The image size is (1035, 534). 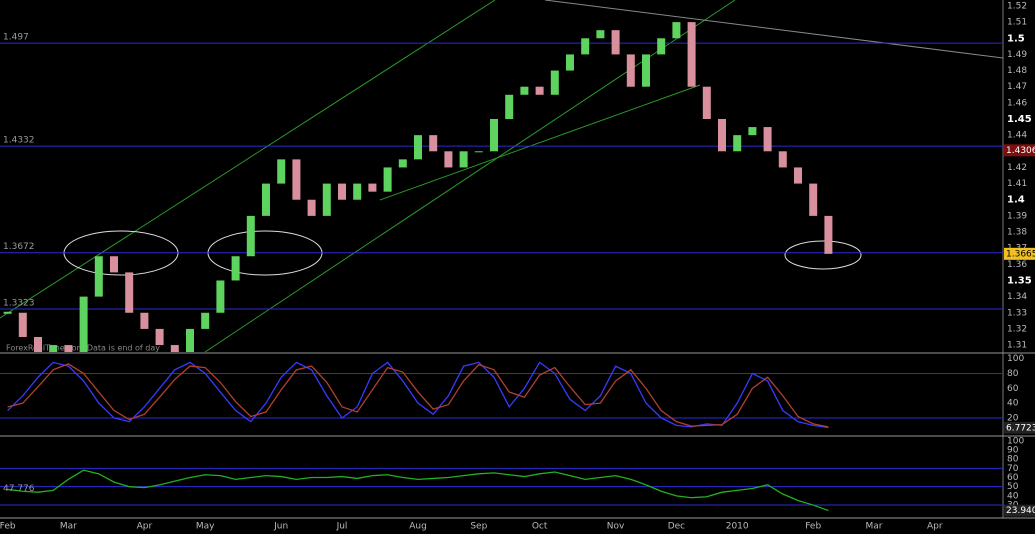 I want to click on level-label: 1.3323, so click(x=19, y=304).